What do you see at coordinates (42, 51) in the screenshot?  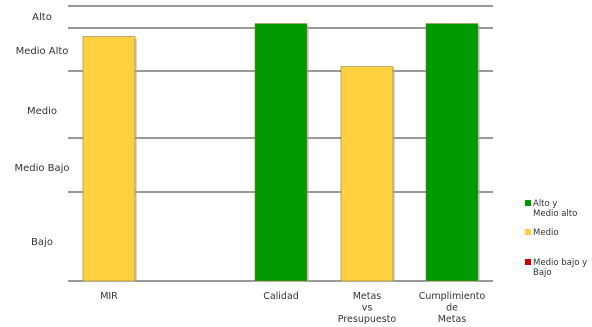 I see `y-level-label: Medio Alto` at bounding box center [42, 51].